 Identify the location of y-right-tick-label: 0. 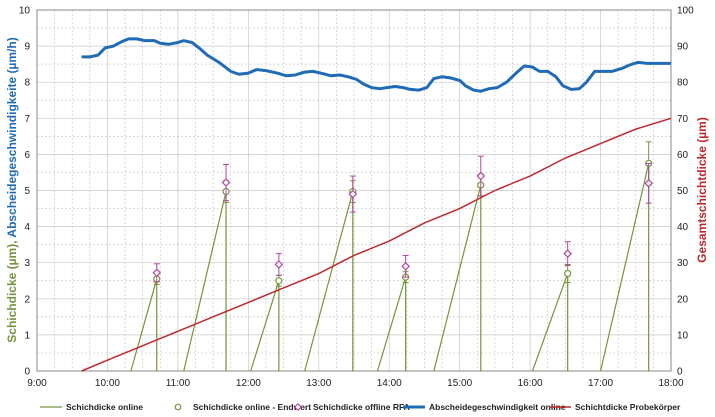
(680, 372).